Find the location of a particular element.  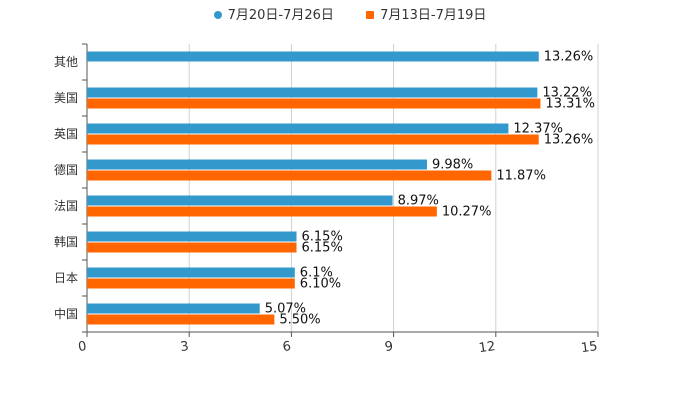

data-label-series-2-1: 13.31% is located at coordinates (570, 104).